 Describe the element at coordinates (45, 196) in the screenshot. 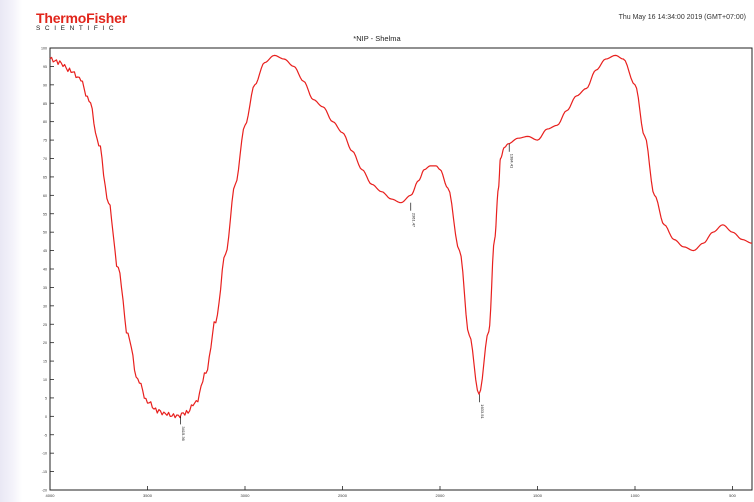

I see `y-tick-label: 60` at that location.